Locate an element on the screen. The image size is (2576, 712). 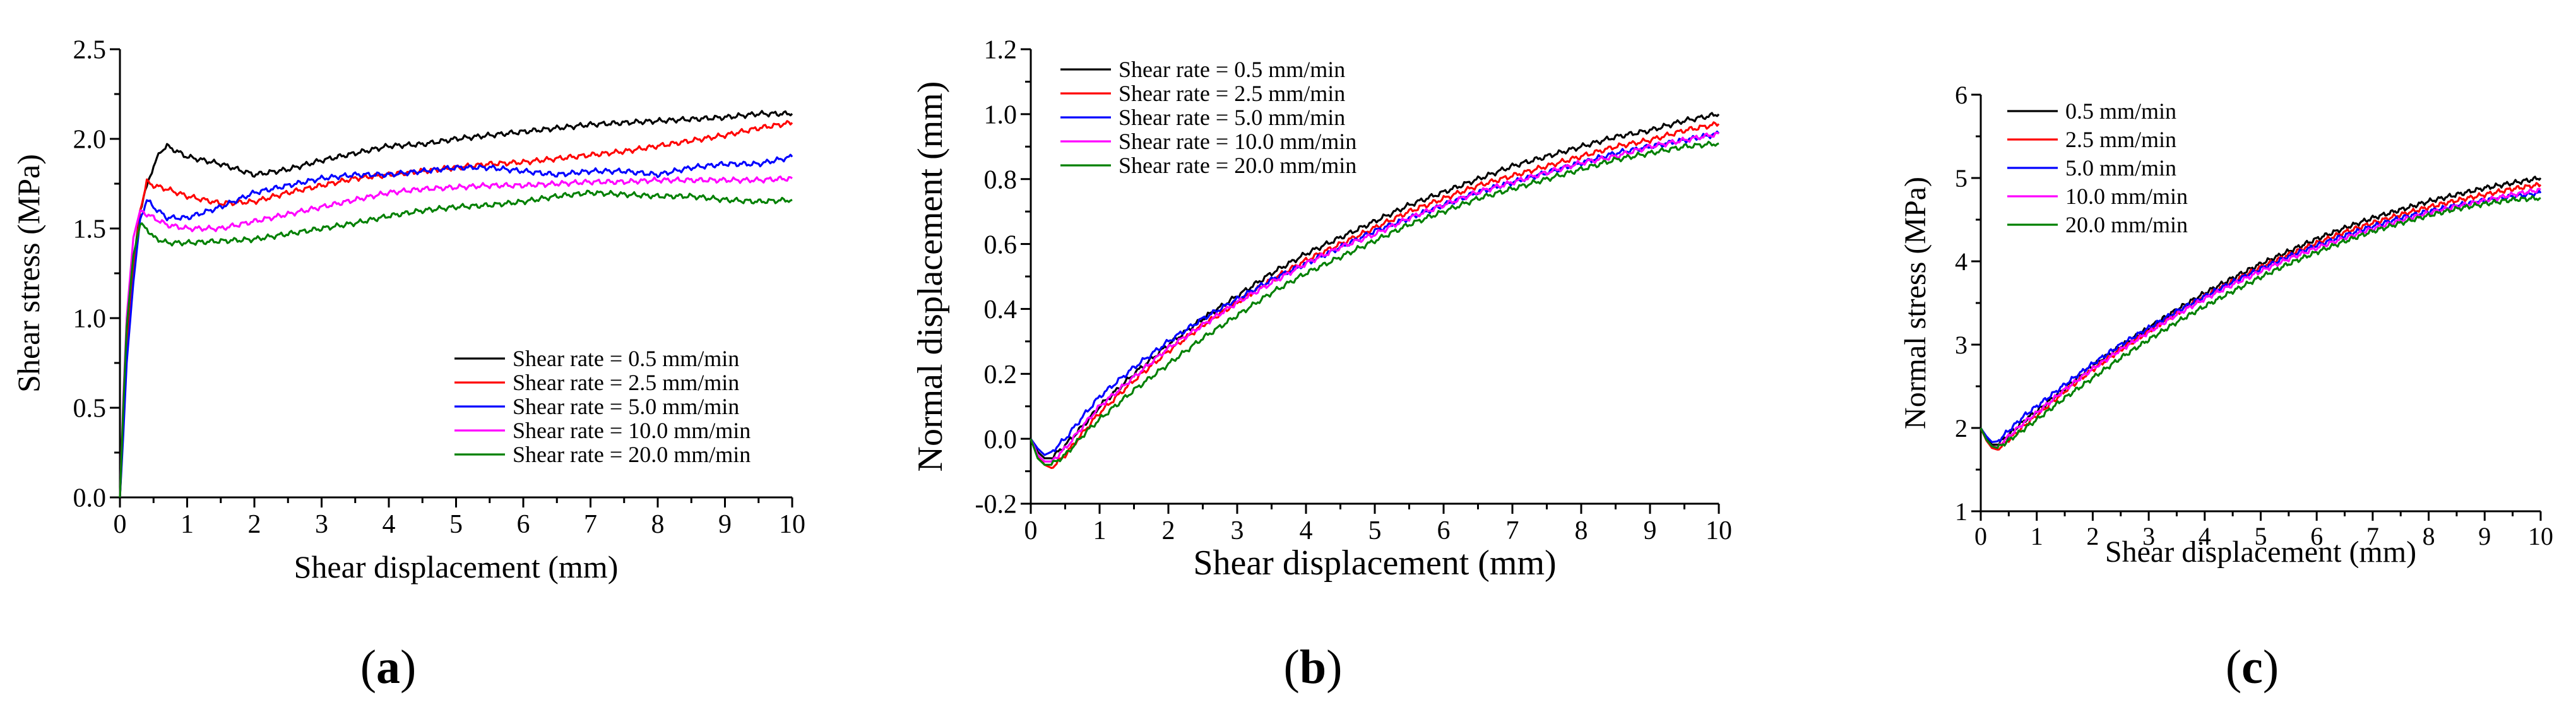
y-axis-label: Shear stress (MPa) is located at coordinates (28, 273).